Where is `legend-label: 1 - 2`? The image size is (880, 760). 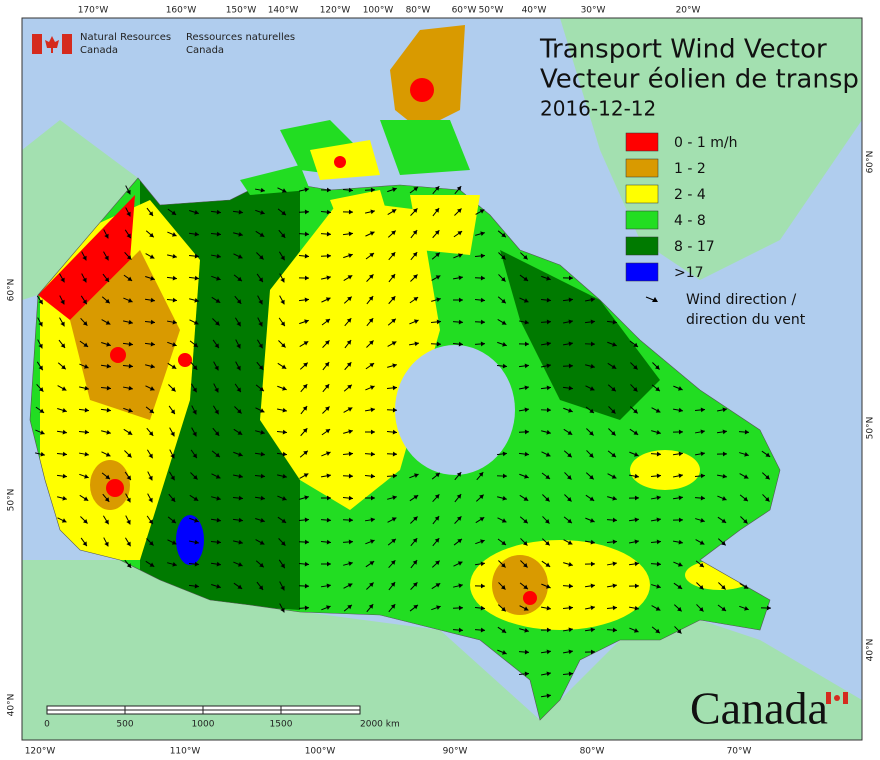
legend-label: 1 - 2 is located at coordinates (690, 169).